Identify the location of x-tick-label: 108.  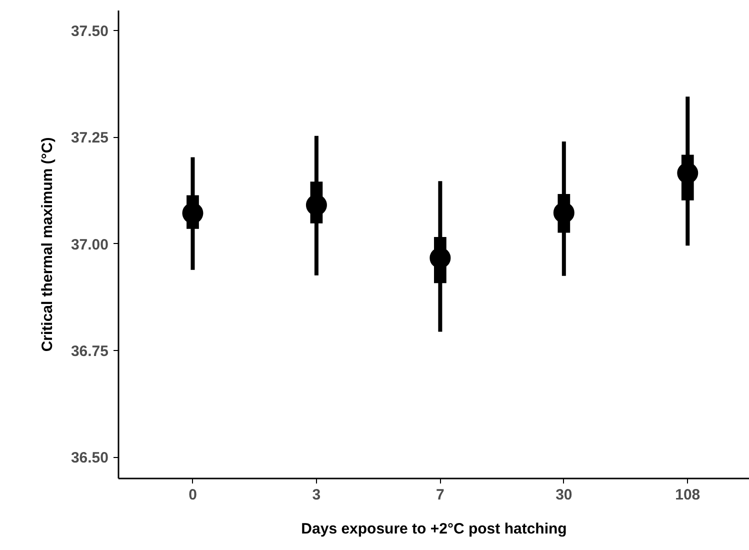
(687, 495).